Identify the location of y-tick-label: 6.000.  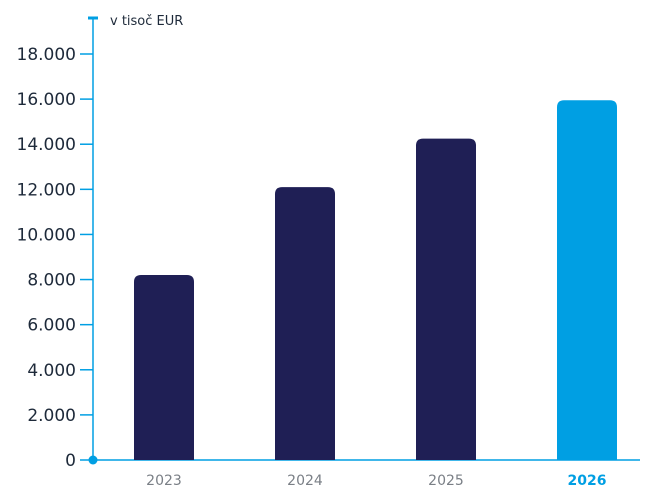
(51, 326).